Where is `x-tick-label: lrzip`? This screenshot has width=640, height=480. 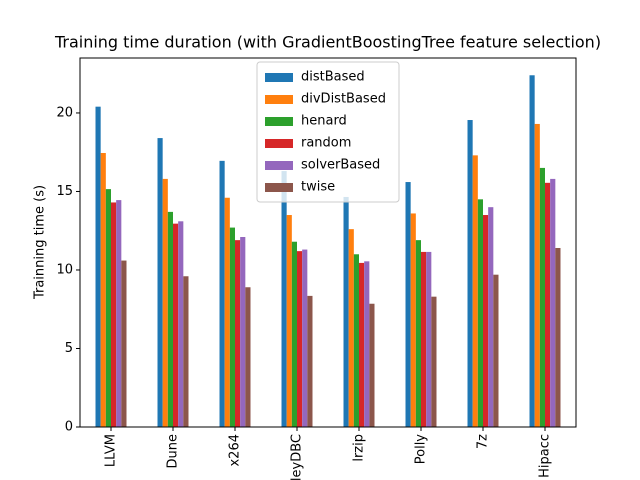
x-tick-label: lrzip is located at coordinates (359, 448).